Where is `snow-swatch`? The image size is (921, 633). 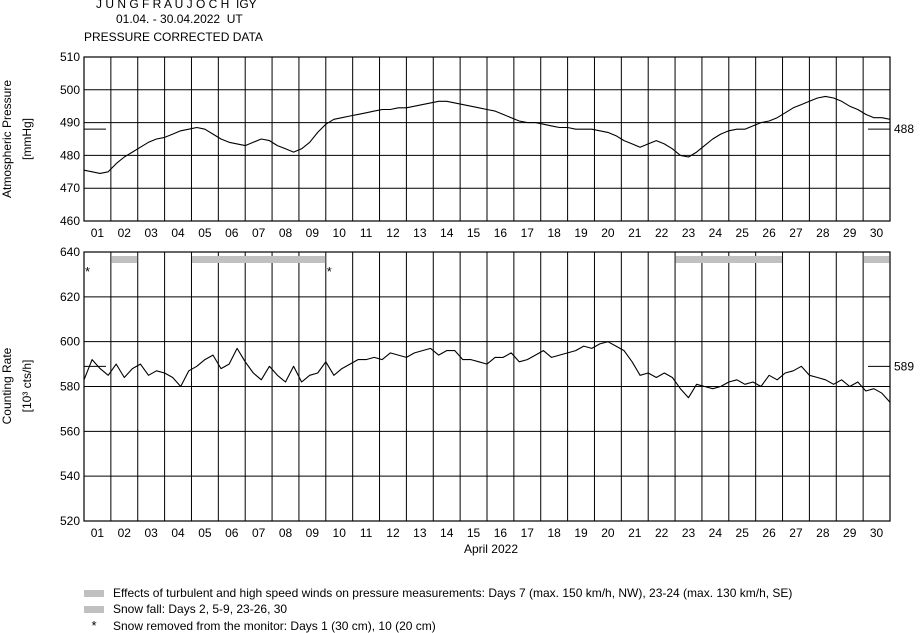 snow-swatch is located at coordinates (94, 609).